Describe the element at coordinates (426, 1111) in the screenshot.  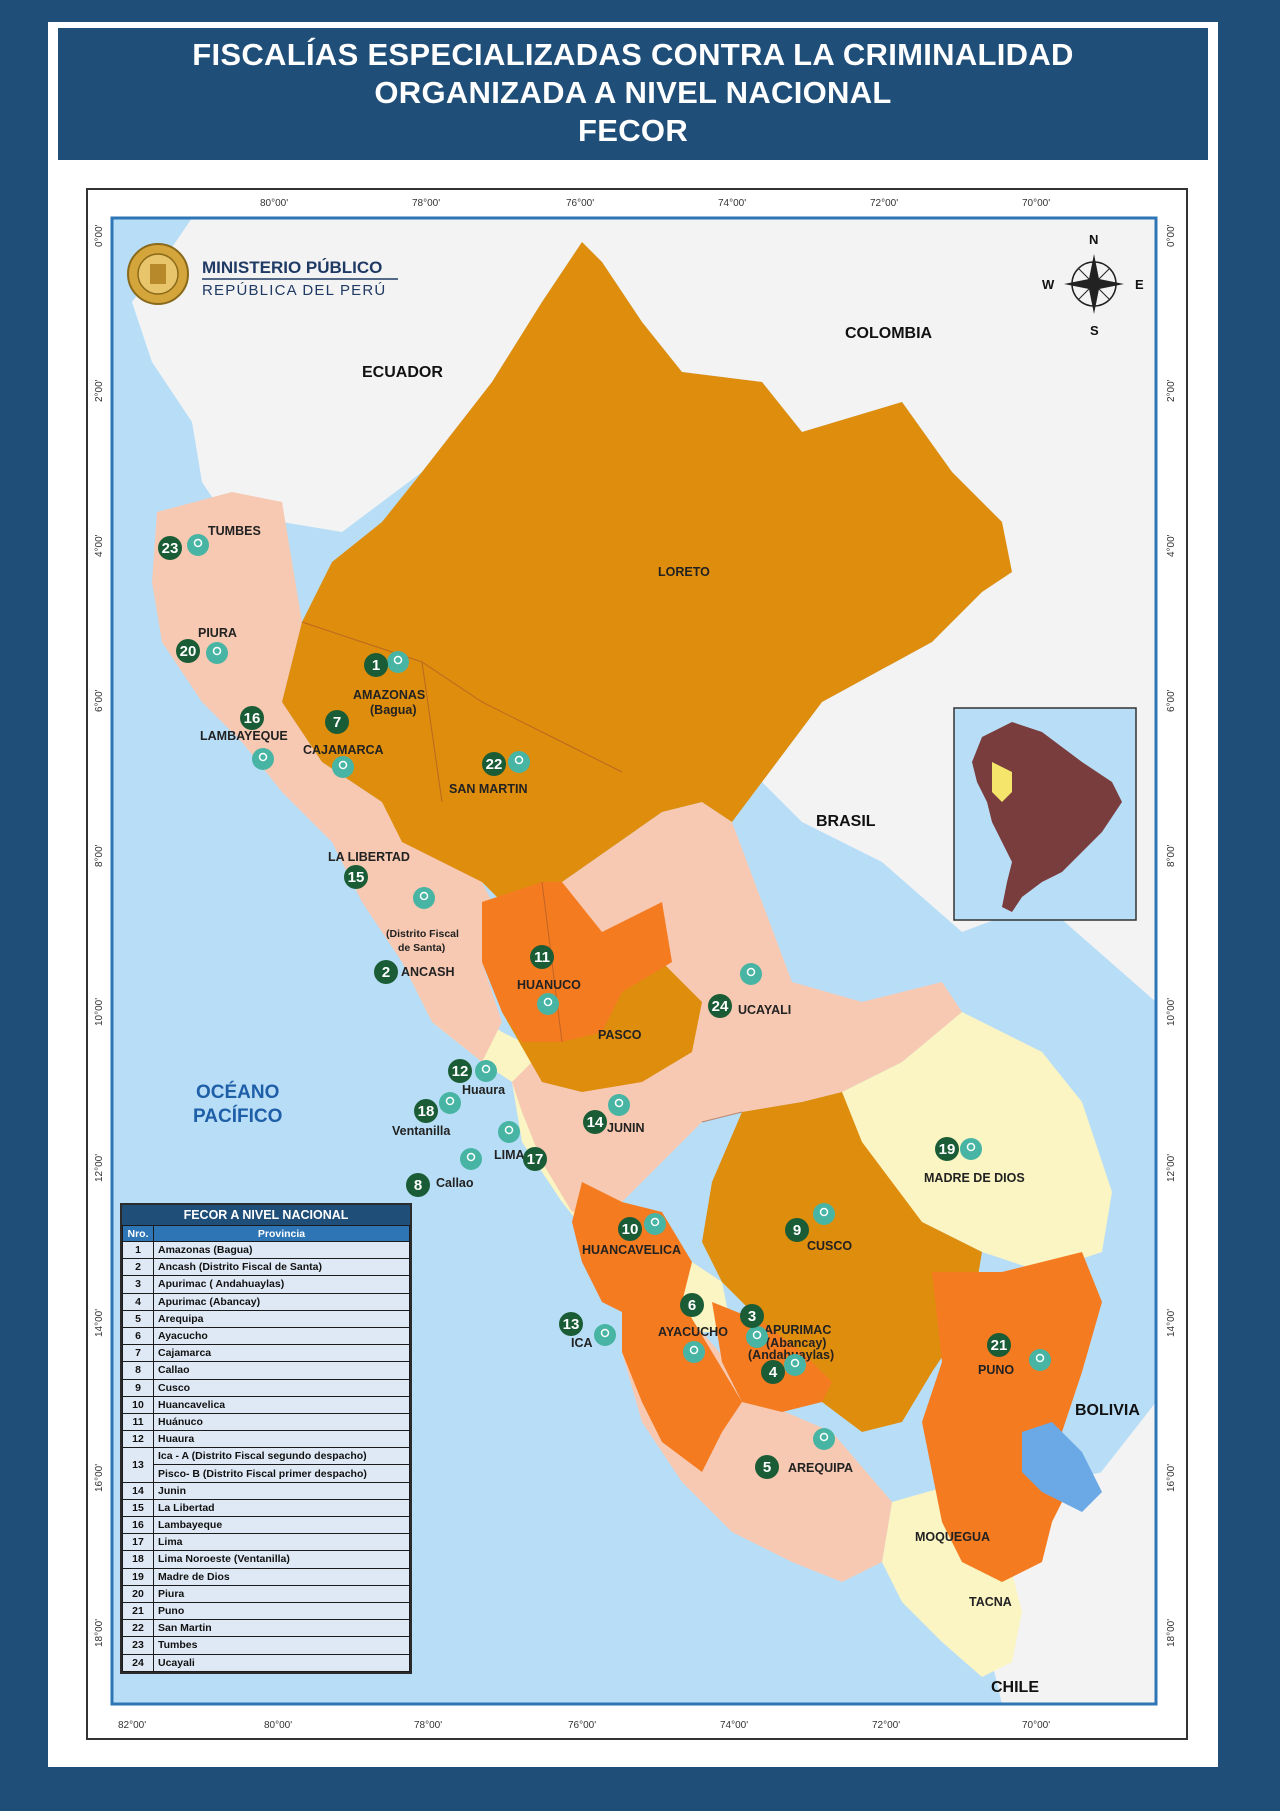
I see `fecor-marker: 18` at that location.